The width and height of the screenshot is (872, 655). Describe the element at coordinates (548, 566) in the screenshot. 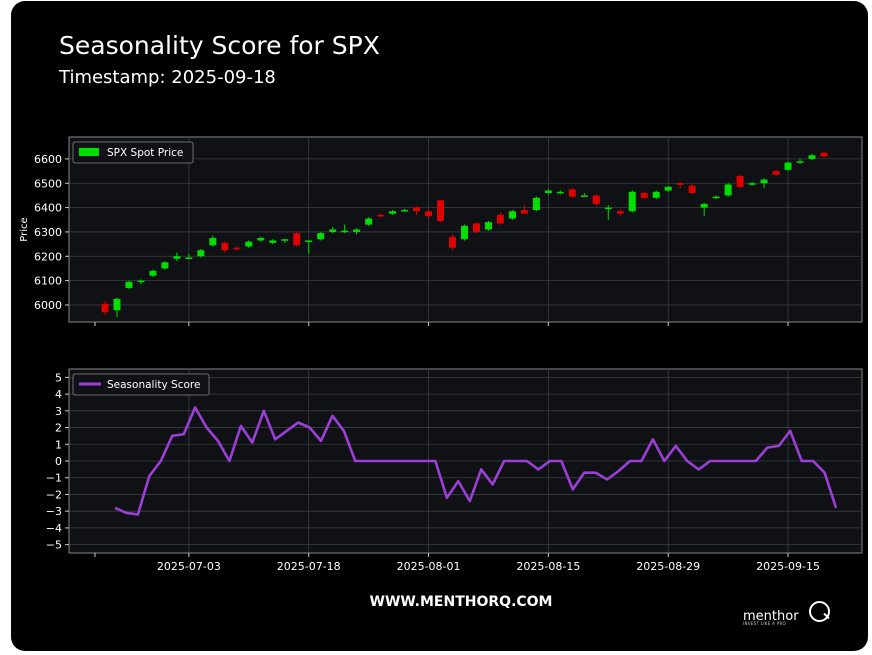

I see `score-xtick-label: 2025-08-15` at that location.